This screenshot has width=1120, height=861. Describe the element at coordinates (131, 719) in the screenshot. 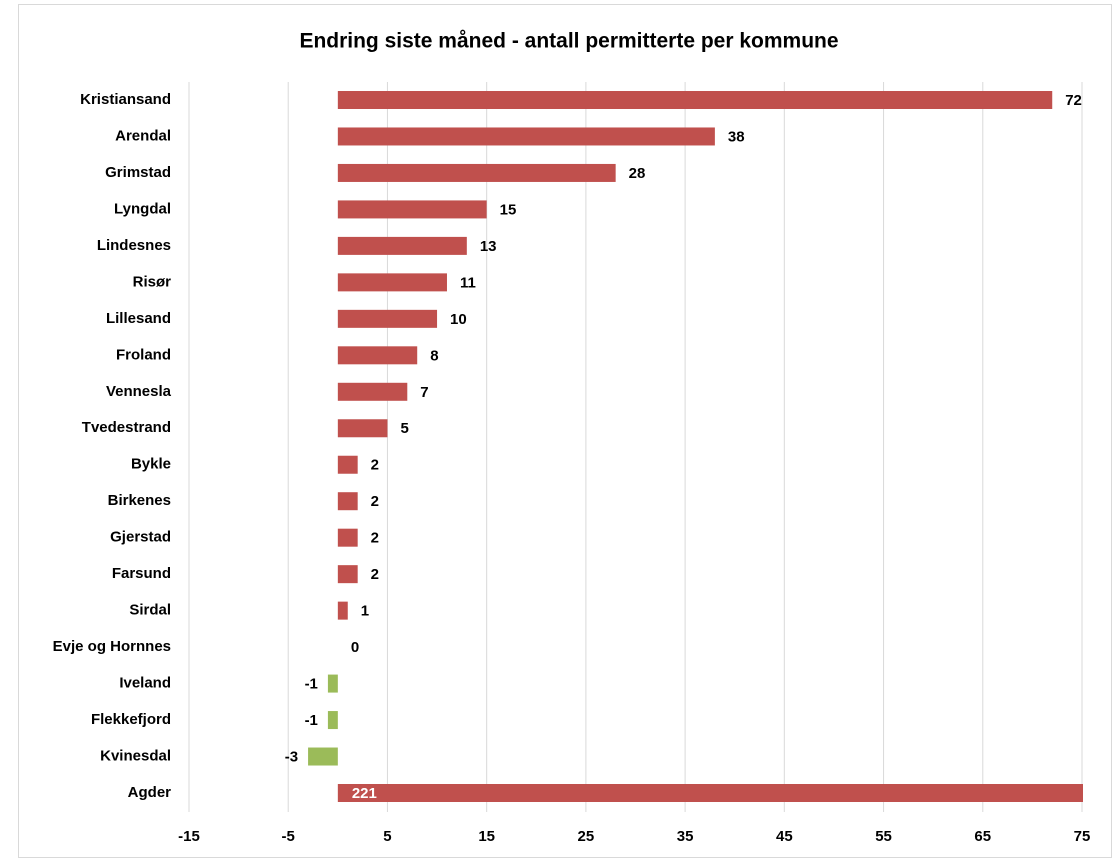

I see `y-tick-label: Flekkefjord` at that location.